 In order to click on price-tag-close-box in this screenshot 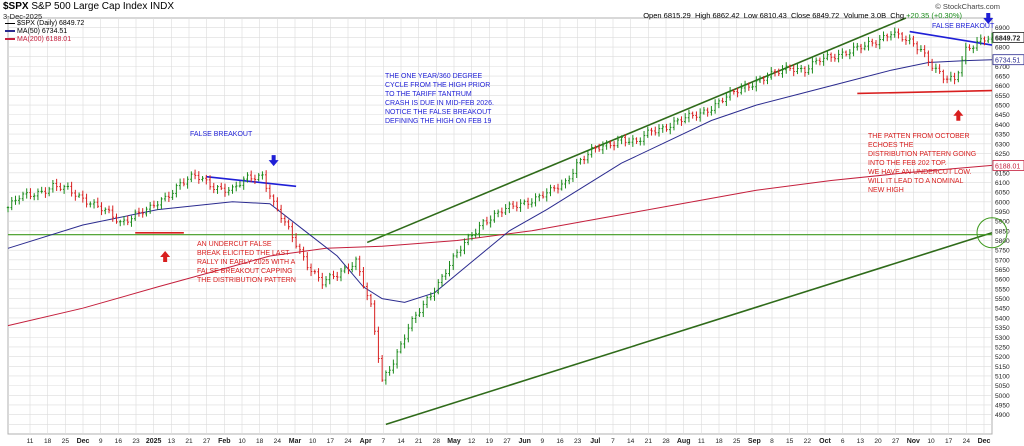, I will do `click(1008, 37)`.